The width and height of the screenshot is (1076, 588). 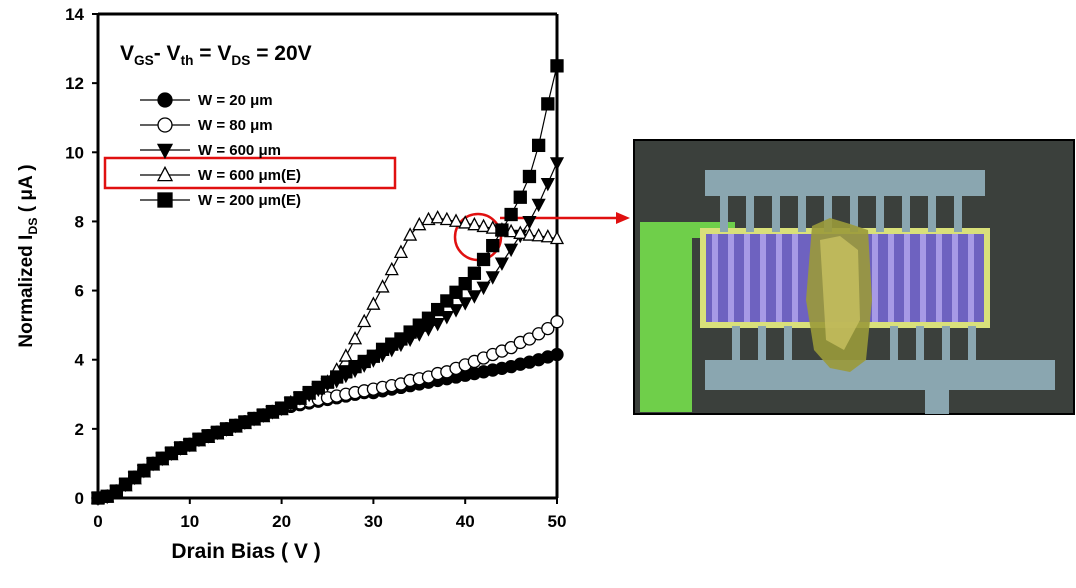 What do you see at coordinates (239, 150) in the screenshot?
I see `legend-label: W = 600 μm` at bounding box center [239, 150].